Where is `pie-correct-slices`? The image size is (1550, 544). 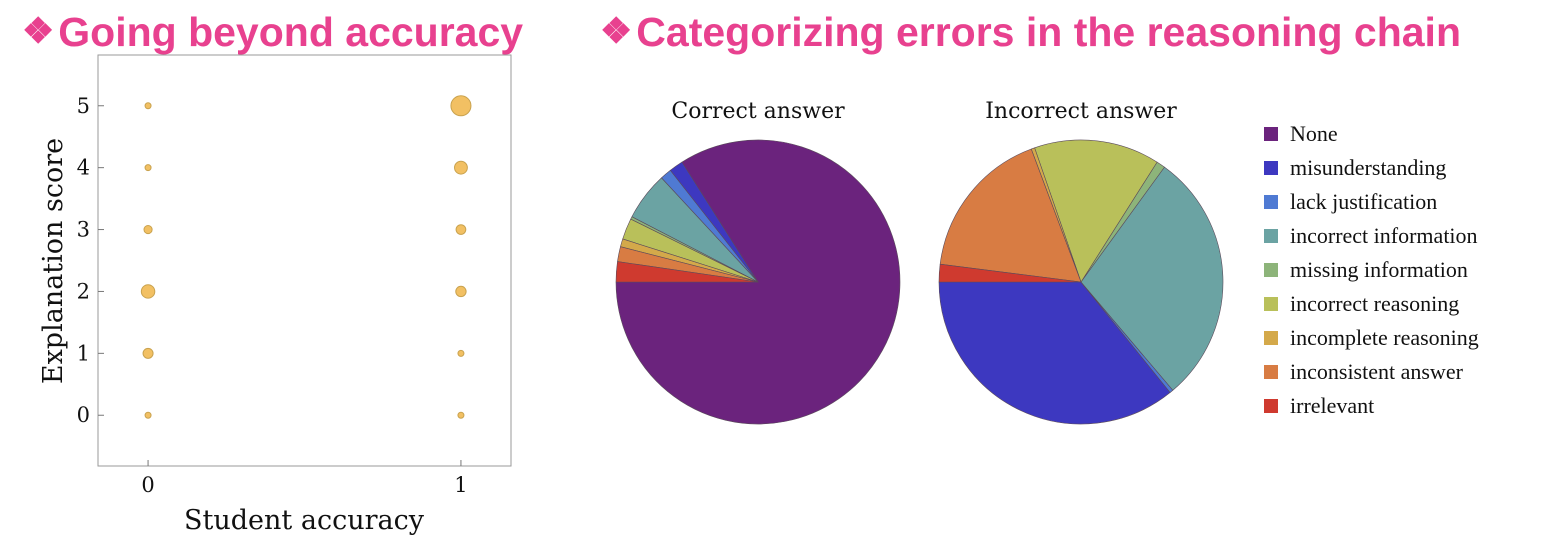
pie-correct-slices is located at coordinates (758, 282).